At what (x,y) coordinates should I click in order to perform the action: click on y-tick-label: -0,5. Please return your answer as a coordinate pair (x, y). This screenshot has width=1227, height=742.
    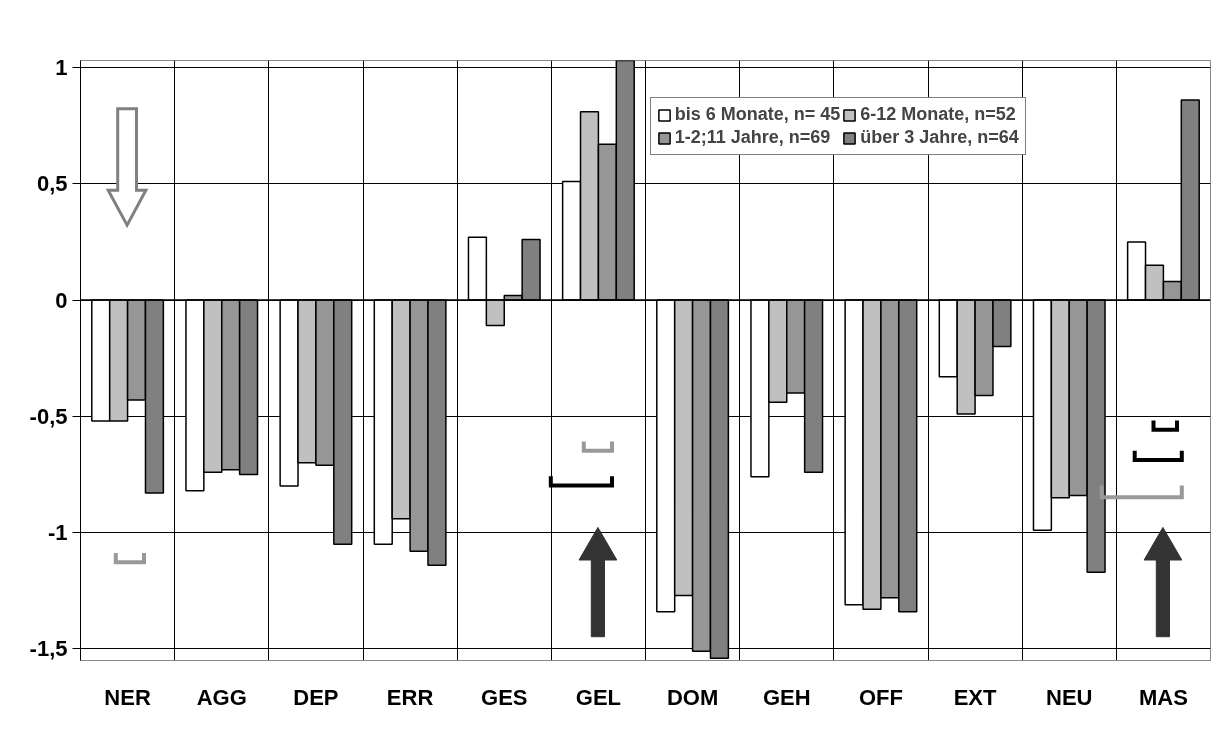
    Looking at the image, I should click on (48, 416).